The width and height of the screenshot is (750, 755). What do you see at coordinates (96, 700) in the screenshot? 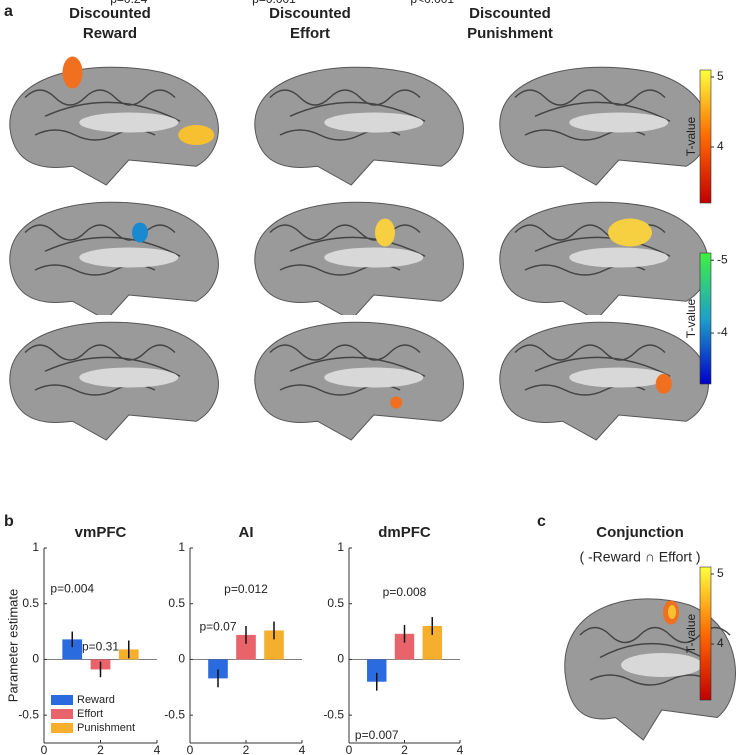
I see `legend-label: Reward` at bounding box center [96, 700].